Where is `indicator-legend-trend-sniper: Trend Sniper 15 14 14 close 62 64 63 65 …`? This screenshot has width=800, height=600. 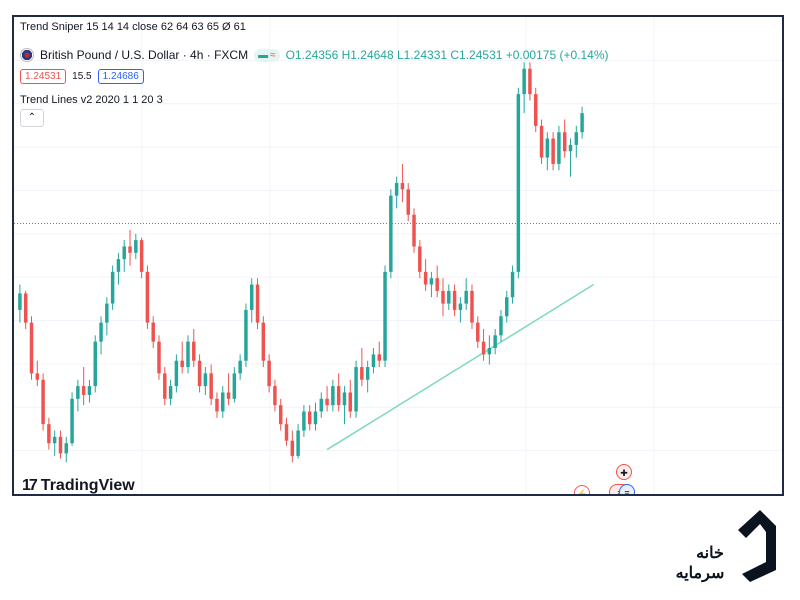 indicator-legend-trend-sniper: Trend Sniper 15 14 14 close 62 64 63 65 … is located at coordinates (133, 27).